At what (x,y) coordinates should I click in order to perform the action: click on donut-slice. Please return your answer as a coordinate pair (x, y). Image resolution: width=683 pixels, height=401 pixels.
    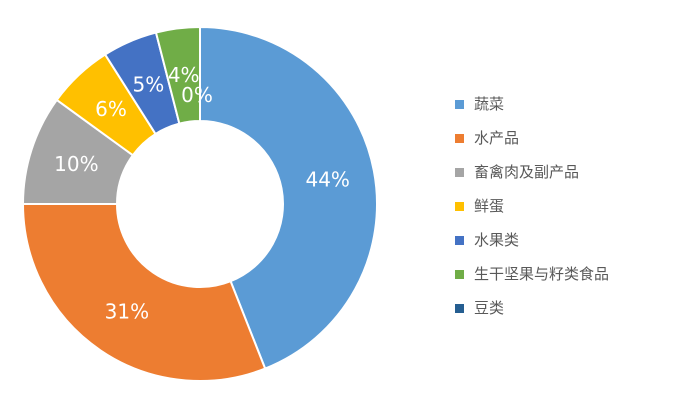
    Looking at the image, I should click on (177, 75).